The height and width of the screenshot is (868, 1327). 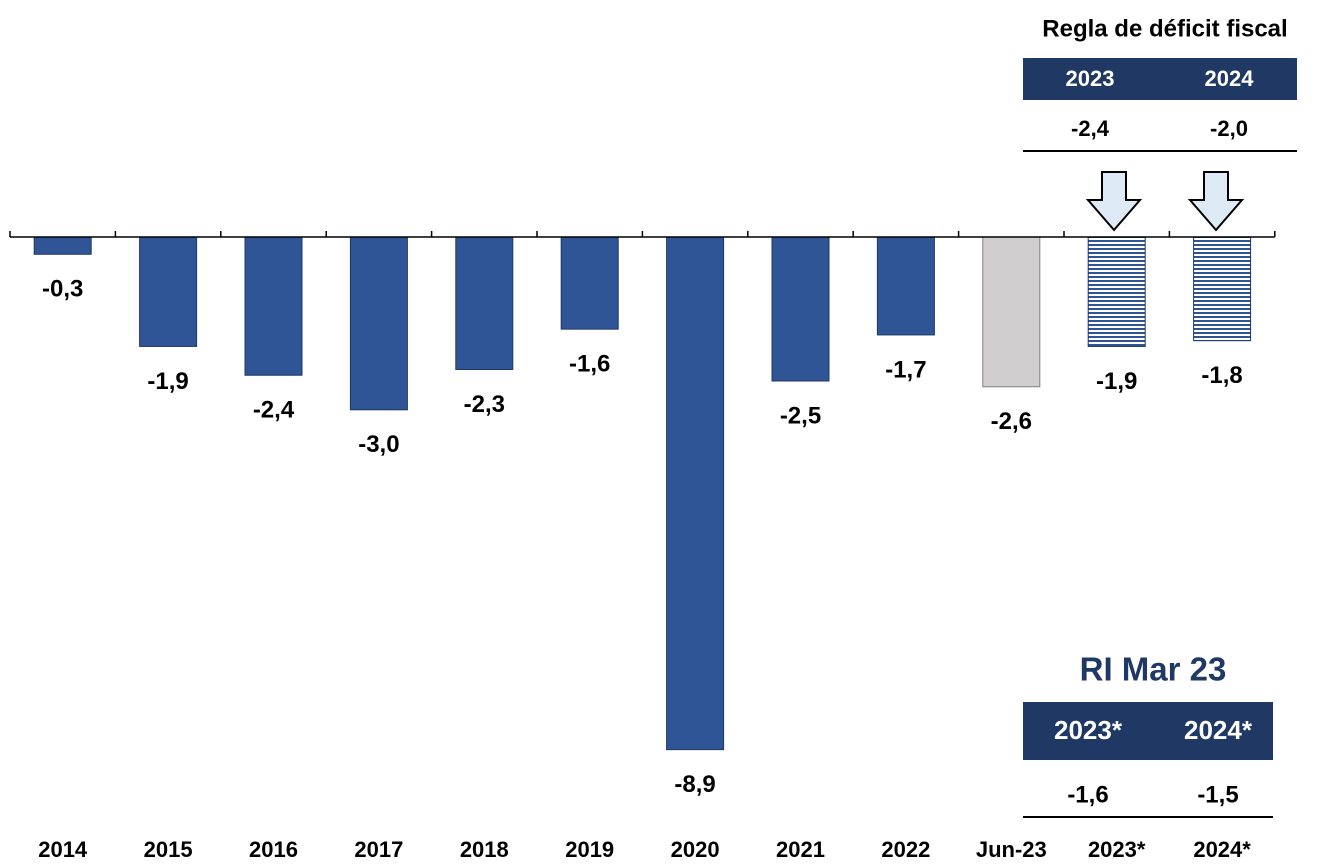 I want to click on data-label: -2,3, so click(x=484, y=404).